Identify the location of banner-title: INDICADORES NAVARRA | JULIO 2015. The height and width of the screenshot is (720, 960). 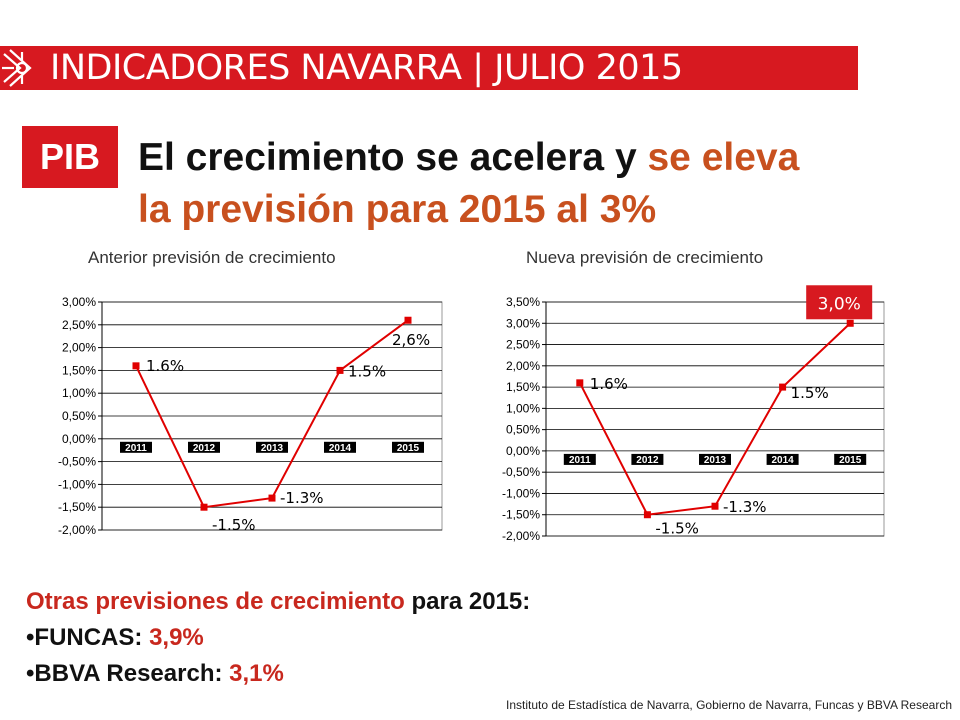
(366, 68).